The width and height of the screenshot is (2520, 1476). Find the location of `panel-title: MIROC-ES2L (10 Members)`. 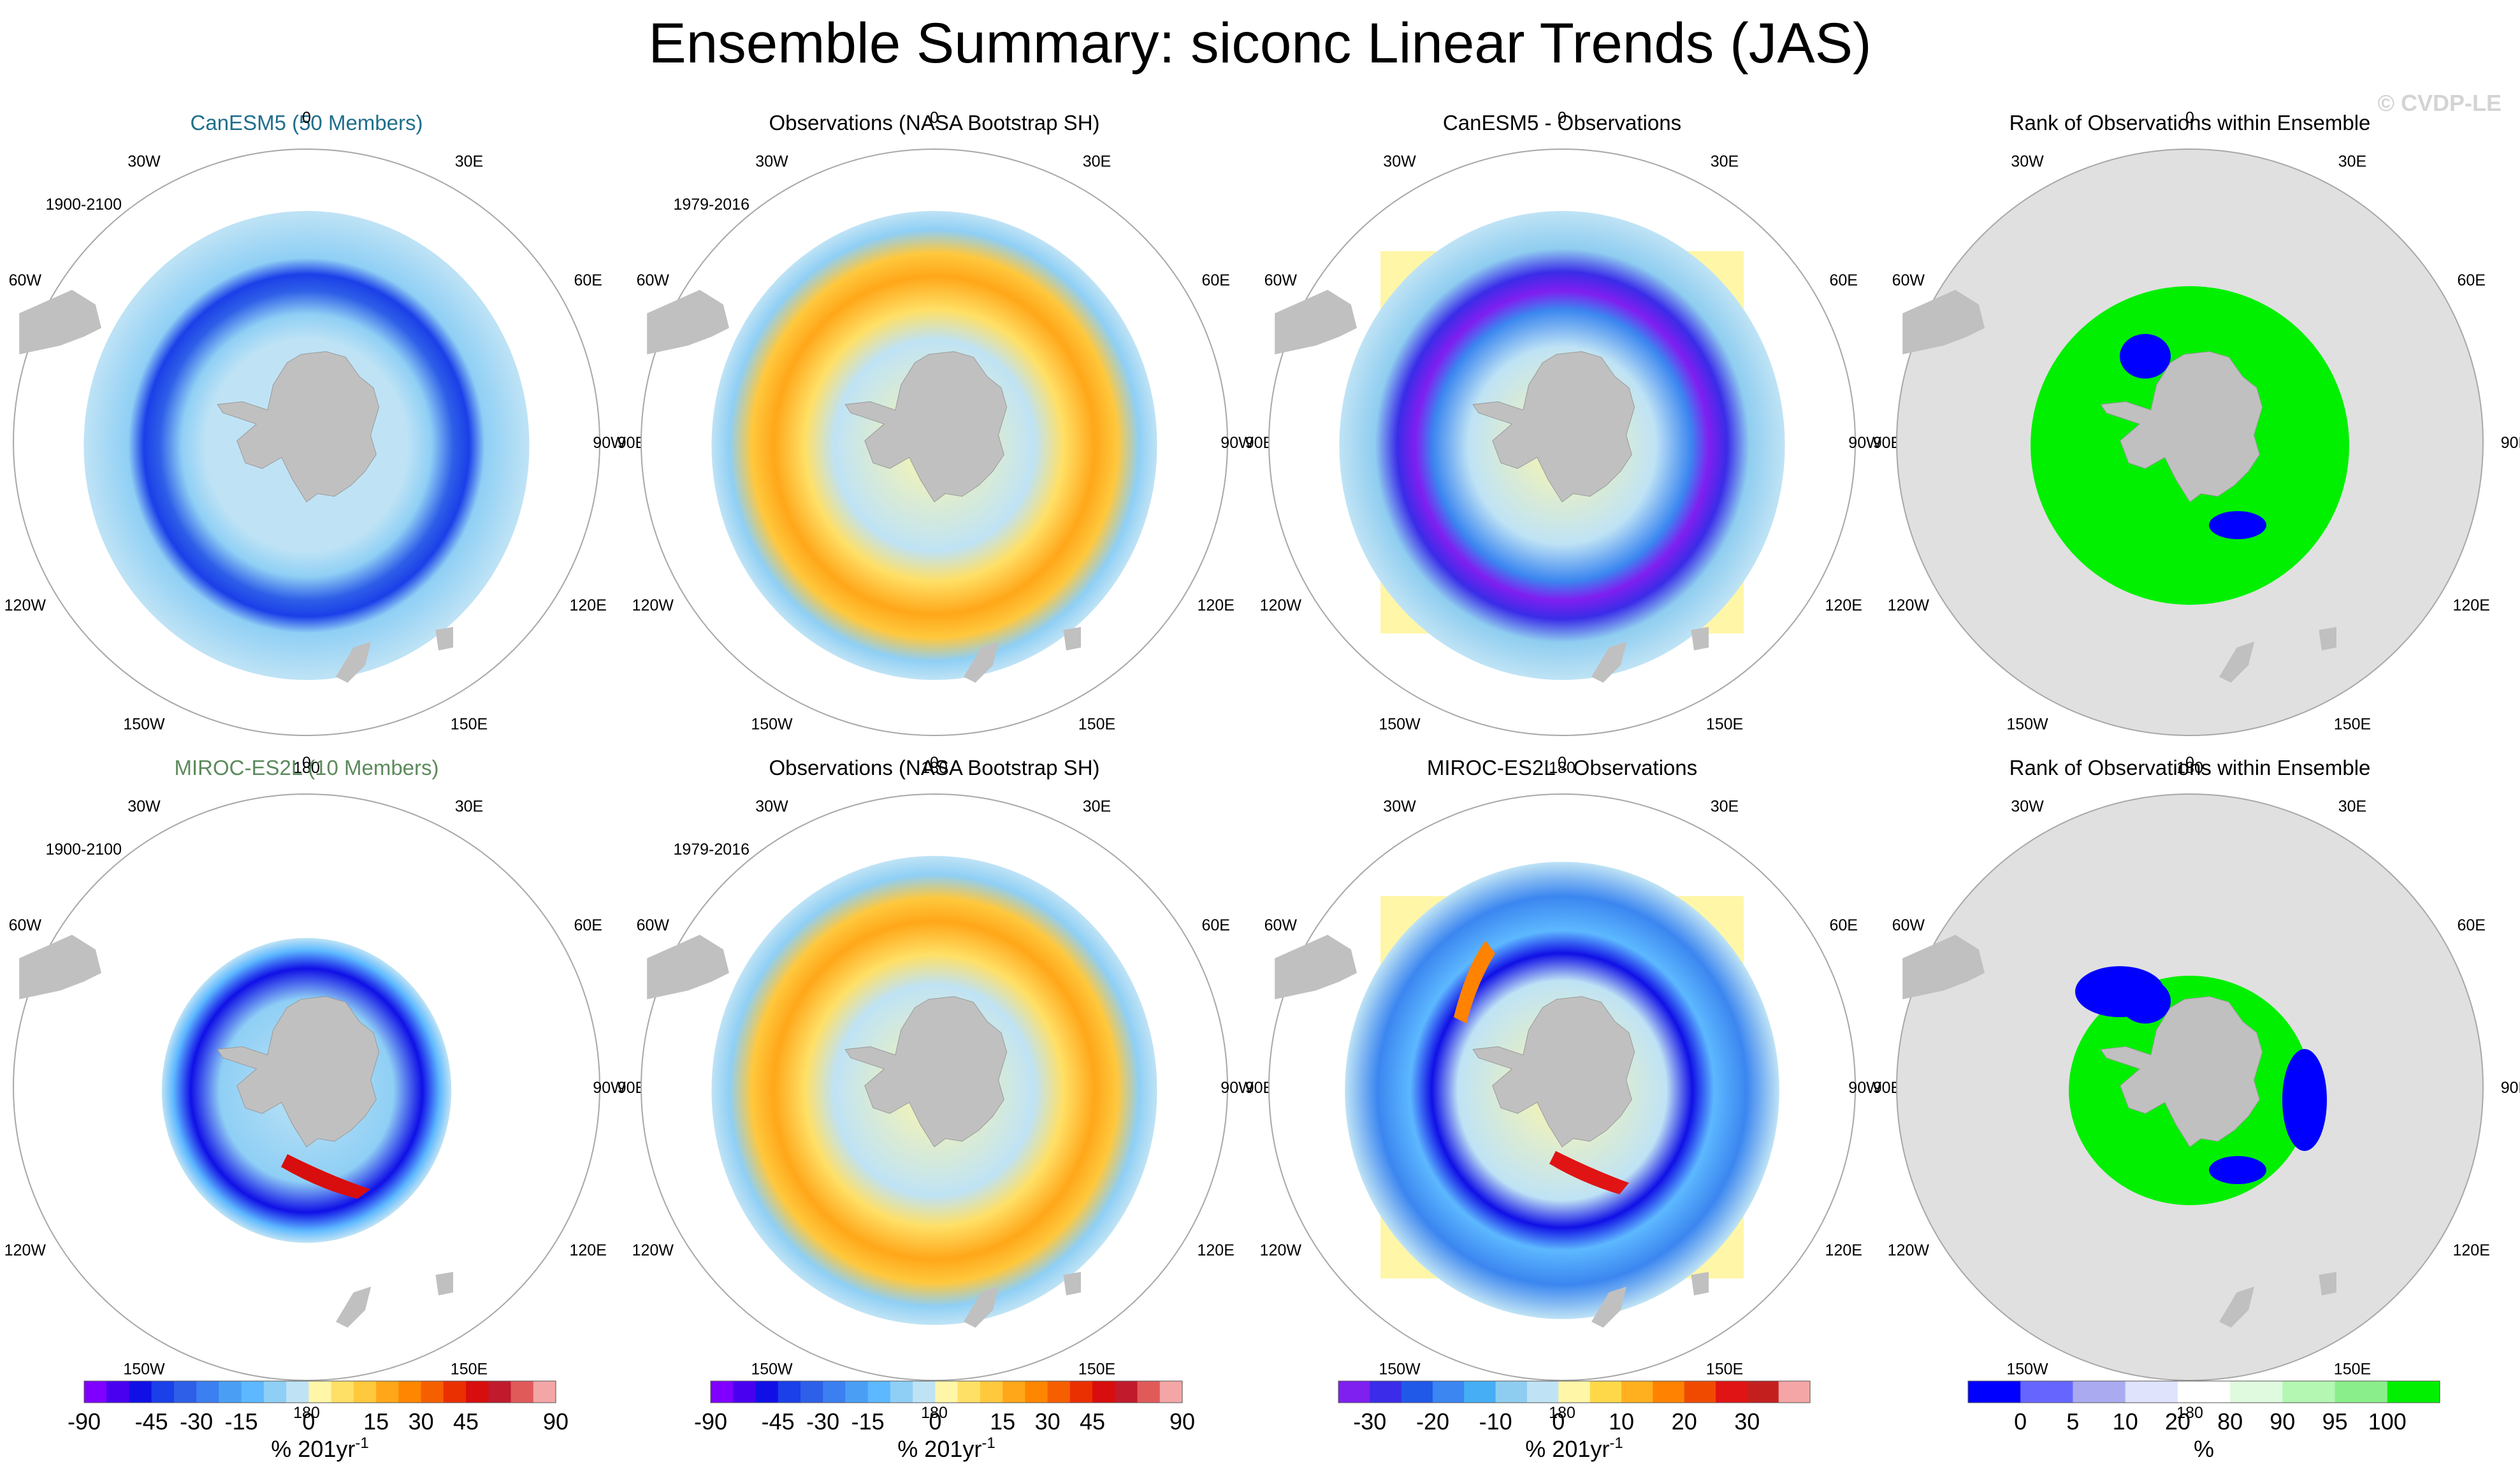

panel-title: MIROC-ES2L (10 Members) is located at coordinates (306, 767).